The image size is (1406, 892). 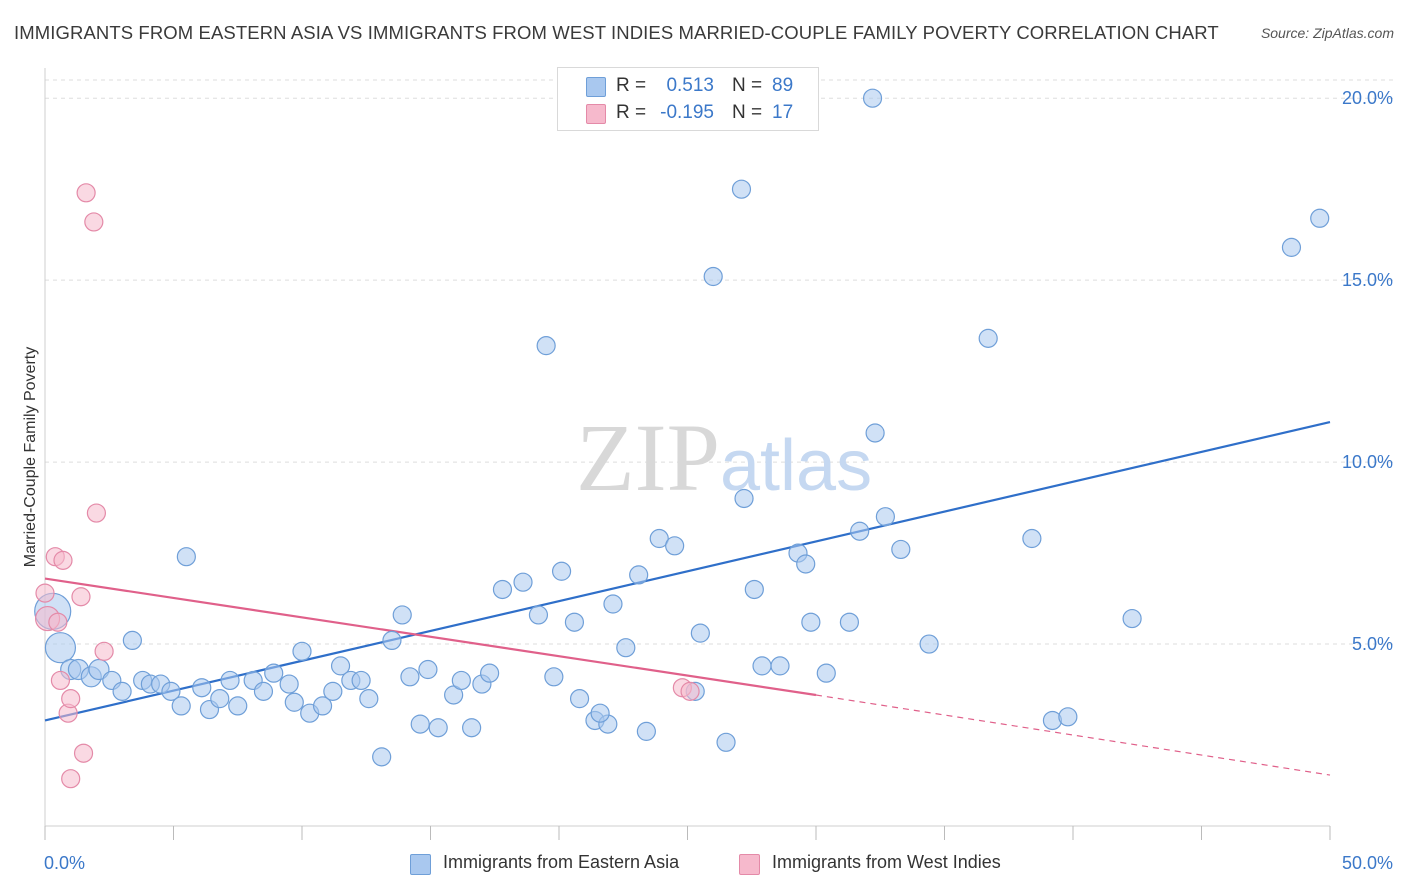 I want to click on y-tick-label: 5.0%, so click(x=1372, y=644).